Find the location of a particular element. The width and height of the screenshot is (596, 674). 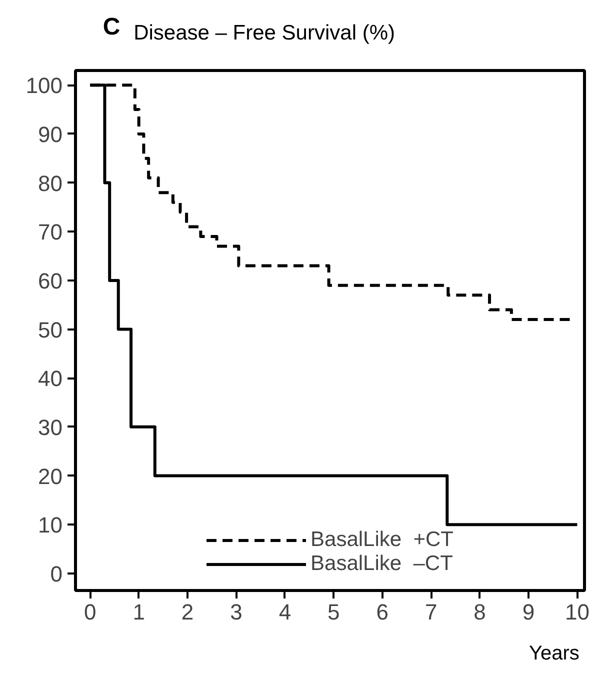

y-axis-title: Disease – Free Survival (%) is located at coordinates (264, 33).